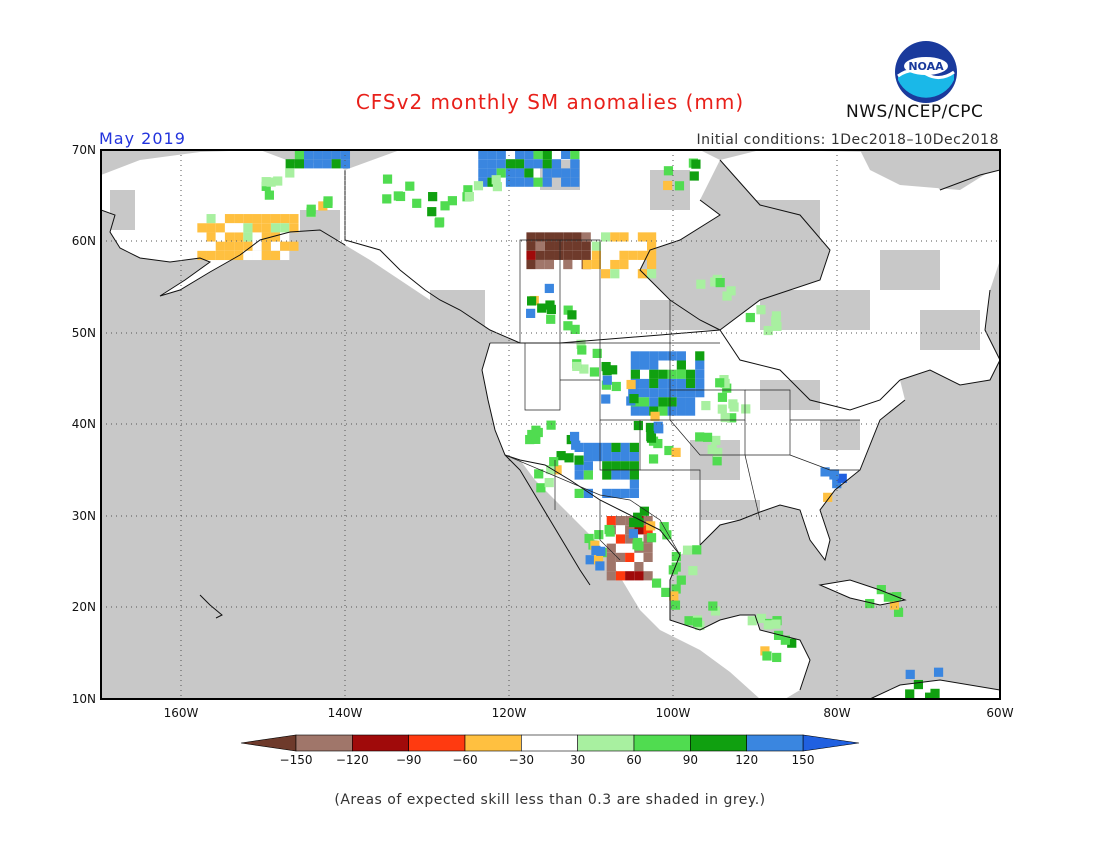 Image resolution: width=1100 pixels, height=850 pixels. I want to click on colorbar-swatch, so click(606, 743).